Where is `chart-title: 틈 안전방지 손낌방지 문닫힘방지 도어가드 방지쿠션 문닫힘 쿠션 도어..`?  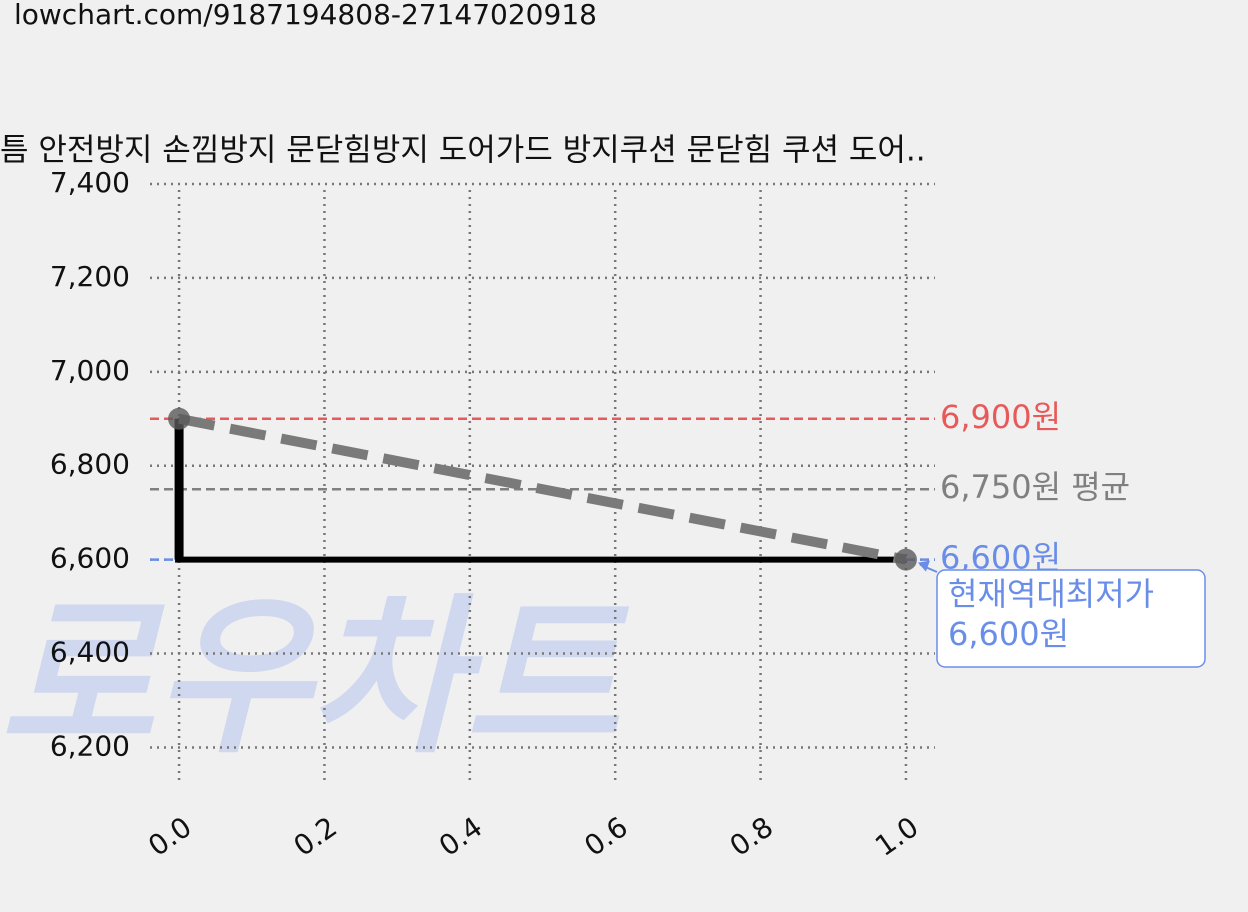
chart-title: 틈 안전방지 손낌방지 문닫힘방지 도어가드 방지쿠션 문닫힘 쿠션 도어.. is located at coordinates (463, 151).